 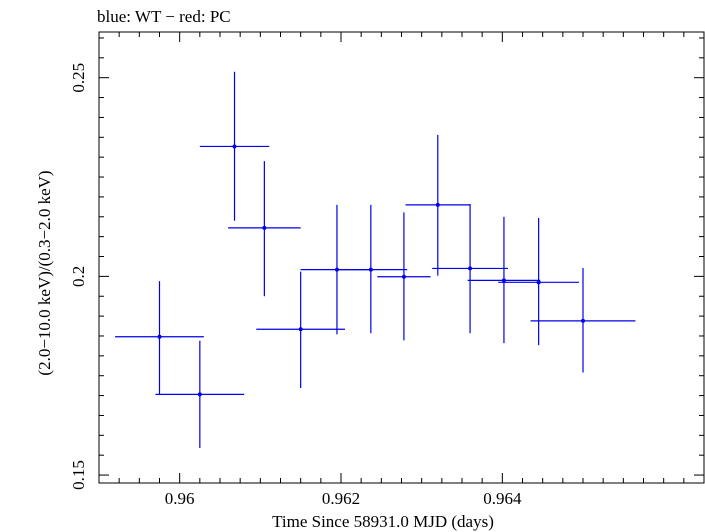 I want to click on y-axis-label: (2.0−10.0 keV)/(0.3−2.0 keV), so click(x=44, y=272).